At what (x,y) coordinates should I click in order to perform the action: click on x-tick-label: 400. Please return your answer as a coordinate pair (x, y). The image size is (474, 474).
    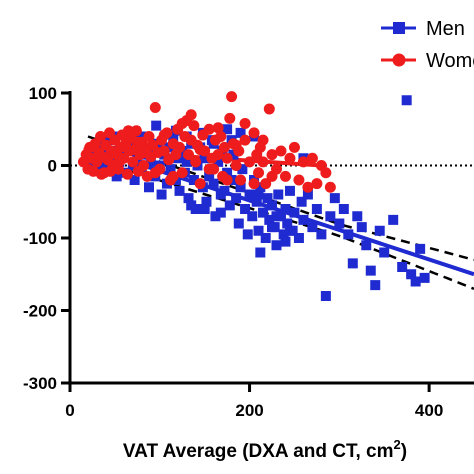
    Looking at the image, I should click on (429, 410).